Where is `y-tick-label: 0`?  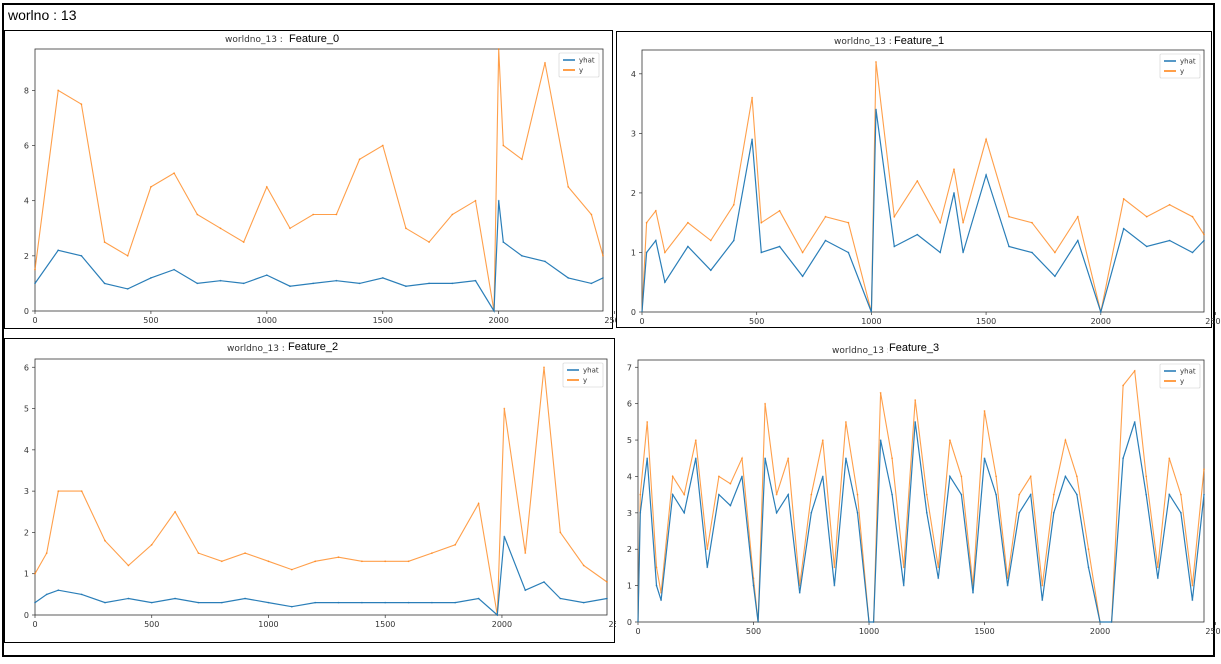
y-tick-label: 0 is located at coordinates (633, 312).